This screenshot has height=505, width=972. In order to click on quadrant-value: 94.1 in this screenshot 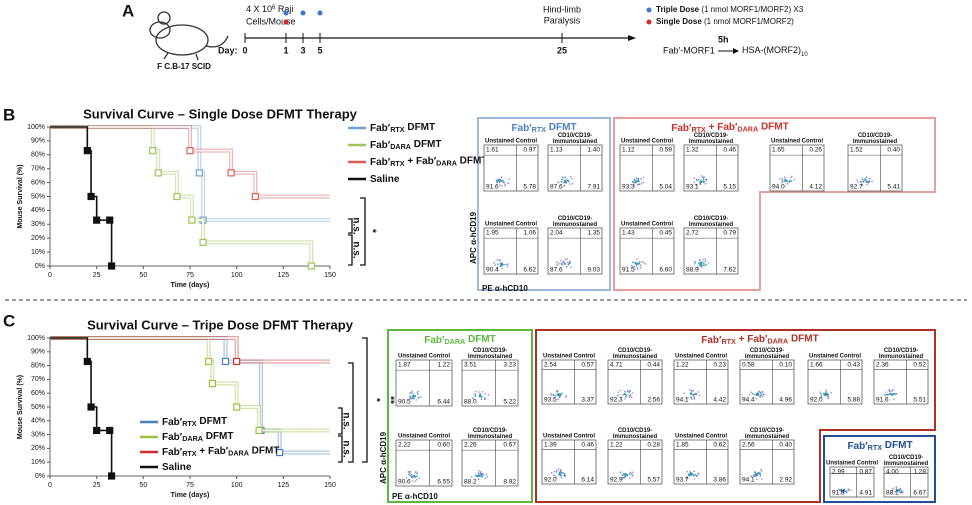, I will do `click(748, 480)`.